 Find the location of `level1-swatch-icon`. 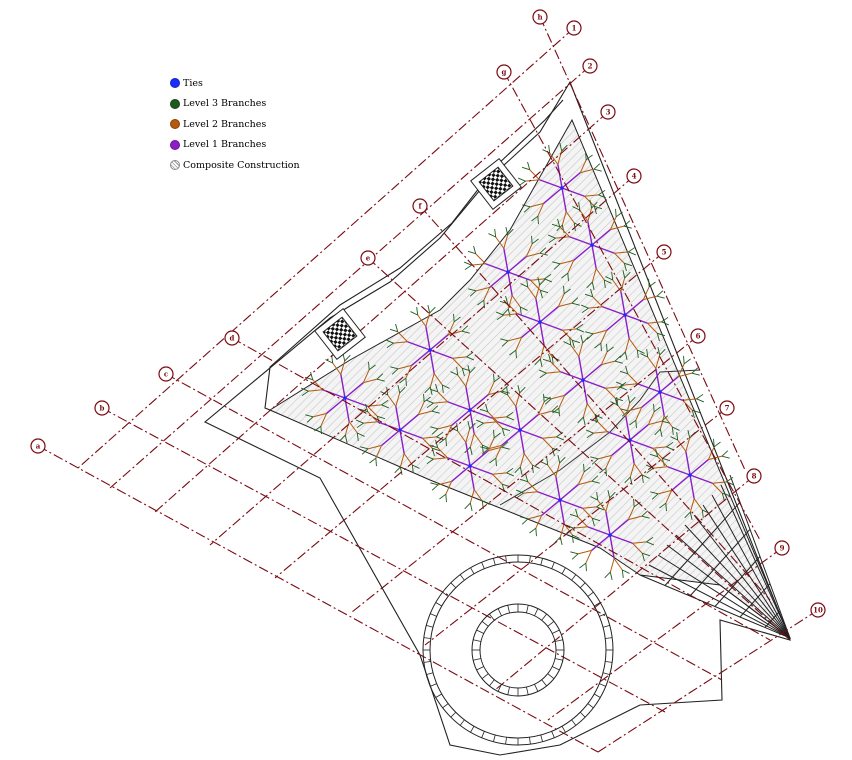

level1-swatch-icon is located at coordinates (175, 145).